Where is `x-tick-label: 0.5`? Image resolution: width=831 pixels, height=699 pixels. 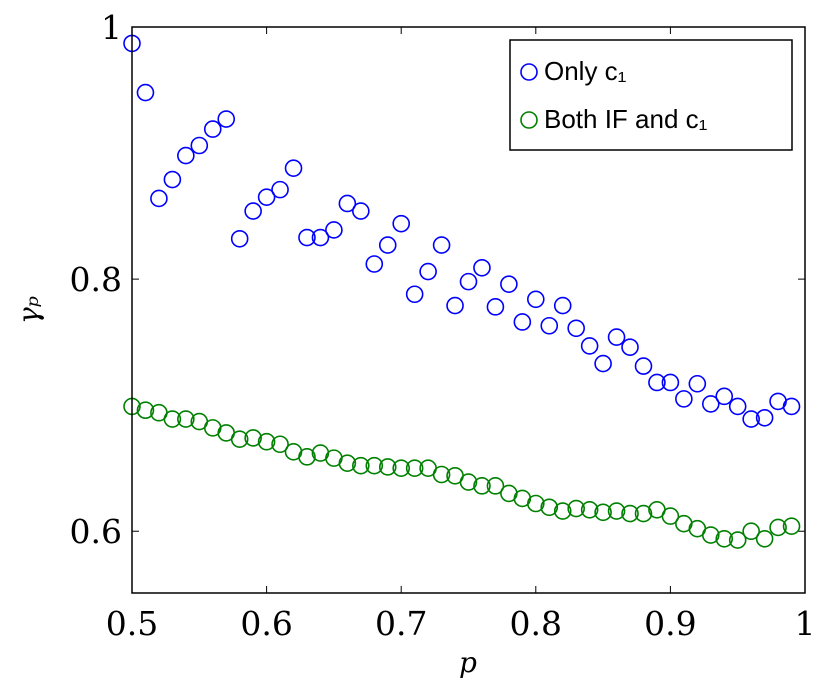
x-tick-label: 0.5 is located at coordinates (132, 623).